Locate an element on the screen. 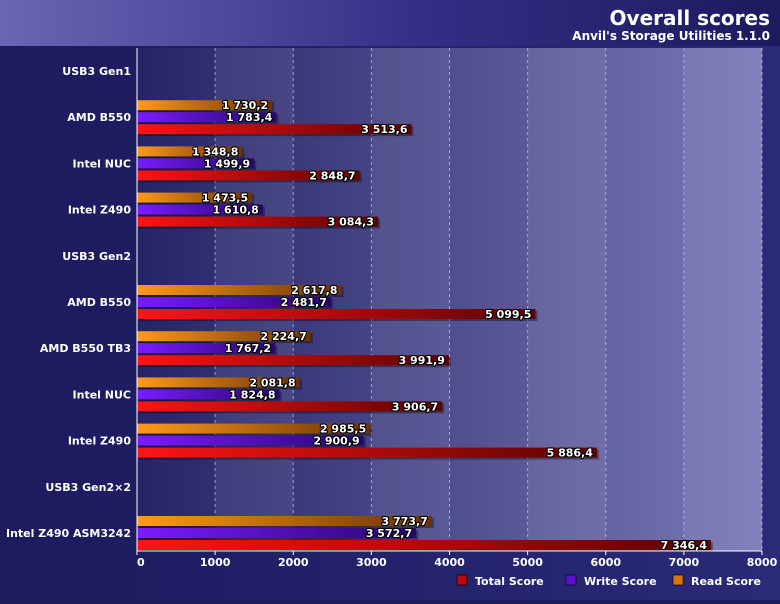 This screenshot has height=604, width=780. x-tick-label: 2000 is located at coordinates (293, 562).